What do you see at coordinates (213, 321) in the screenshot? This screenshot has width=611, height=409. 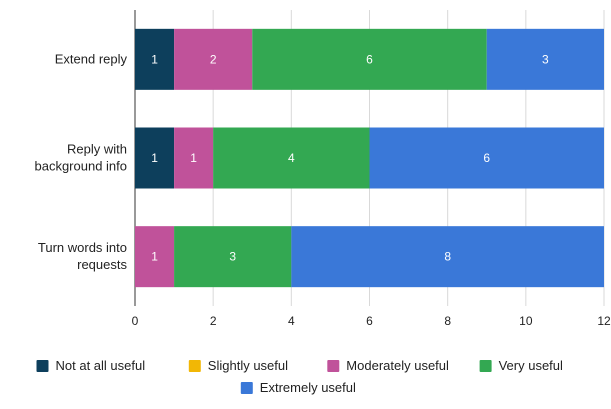 I see `x-tick-label: 2` at bounding box center [213, 321].